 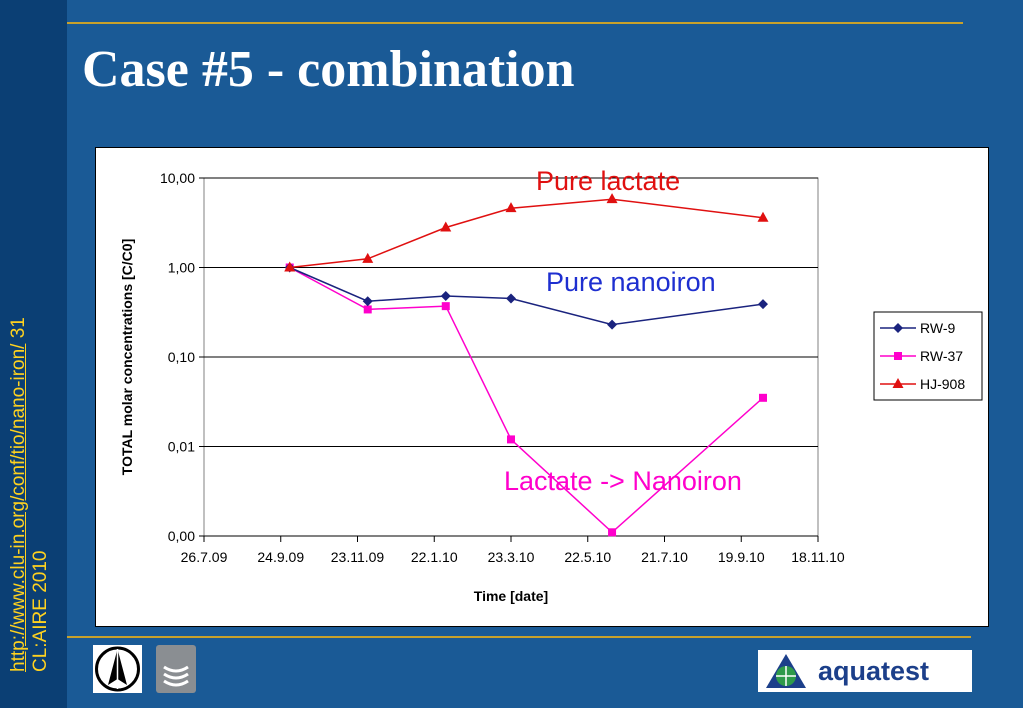 What do you see at coordinates (40, 611) in the screenshot?
I see `side-footer: CL:AIRE 2010` at bounding box center [40, 611].